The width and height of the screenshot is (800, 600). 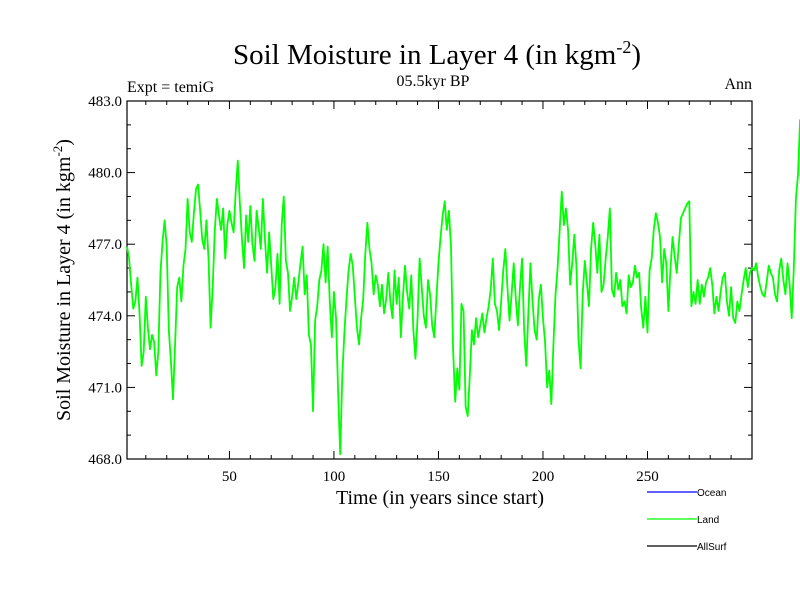 What do you see at coordinates (687, 520) in the screenshot?
I see `legend: Ocean Land AllSurf` at bounding box center [687, 520].